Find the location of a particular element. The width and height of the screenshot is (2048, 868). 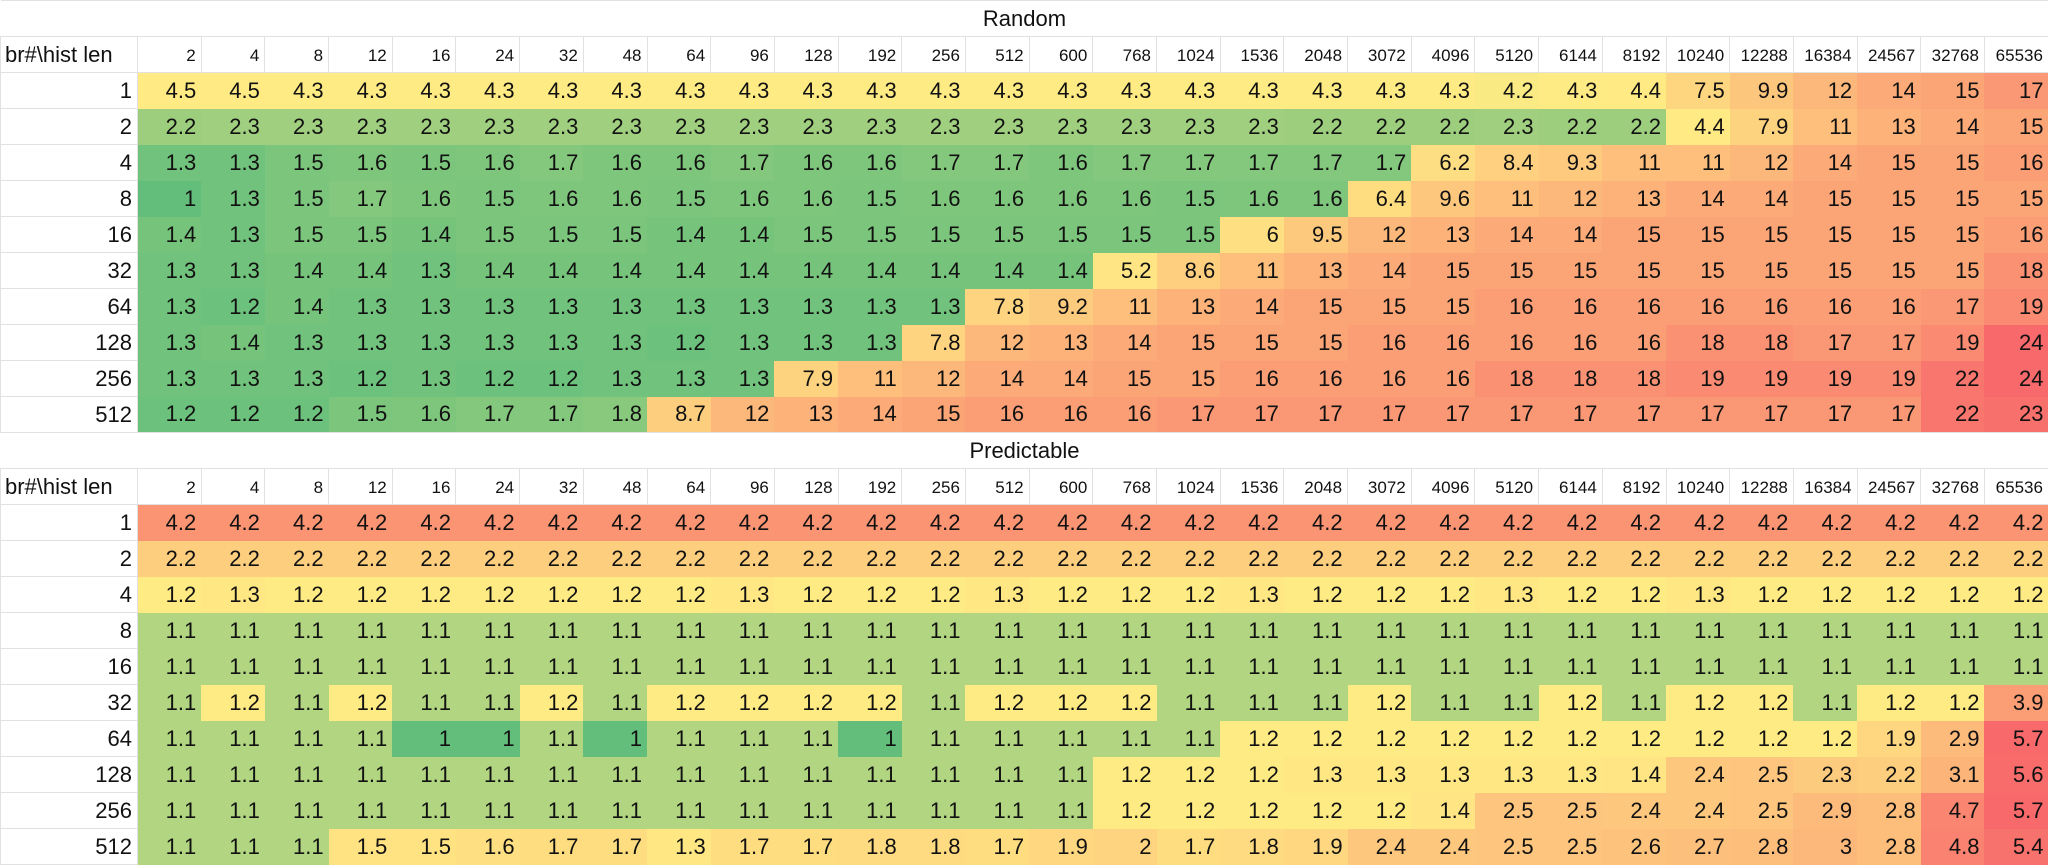

data-cell: 1.8 is located at coordinates (933, 846).